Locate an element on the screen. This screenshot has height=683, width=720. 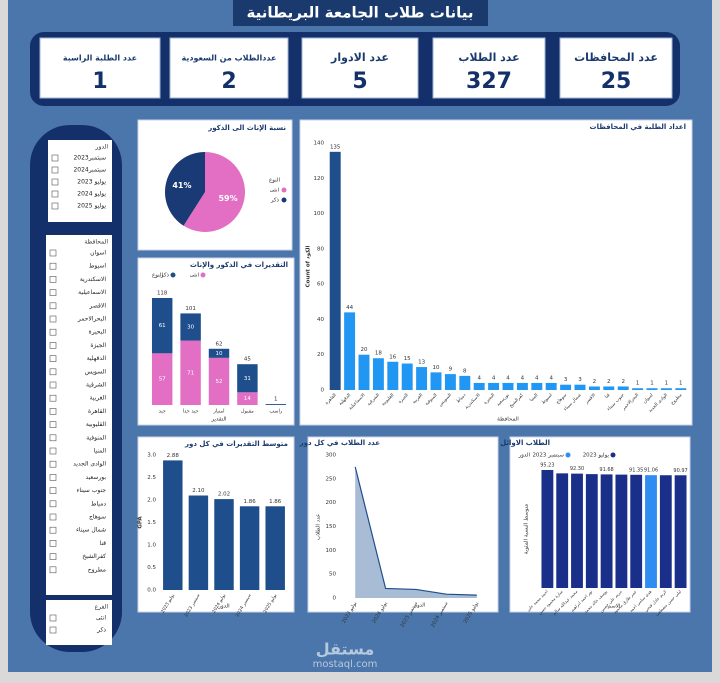
value-label: 44 is located at coordinates (349, 308).